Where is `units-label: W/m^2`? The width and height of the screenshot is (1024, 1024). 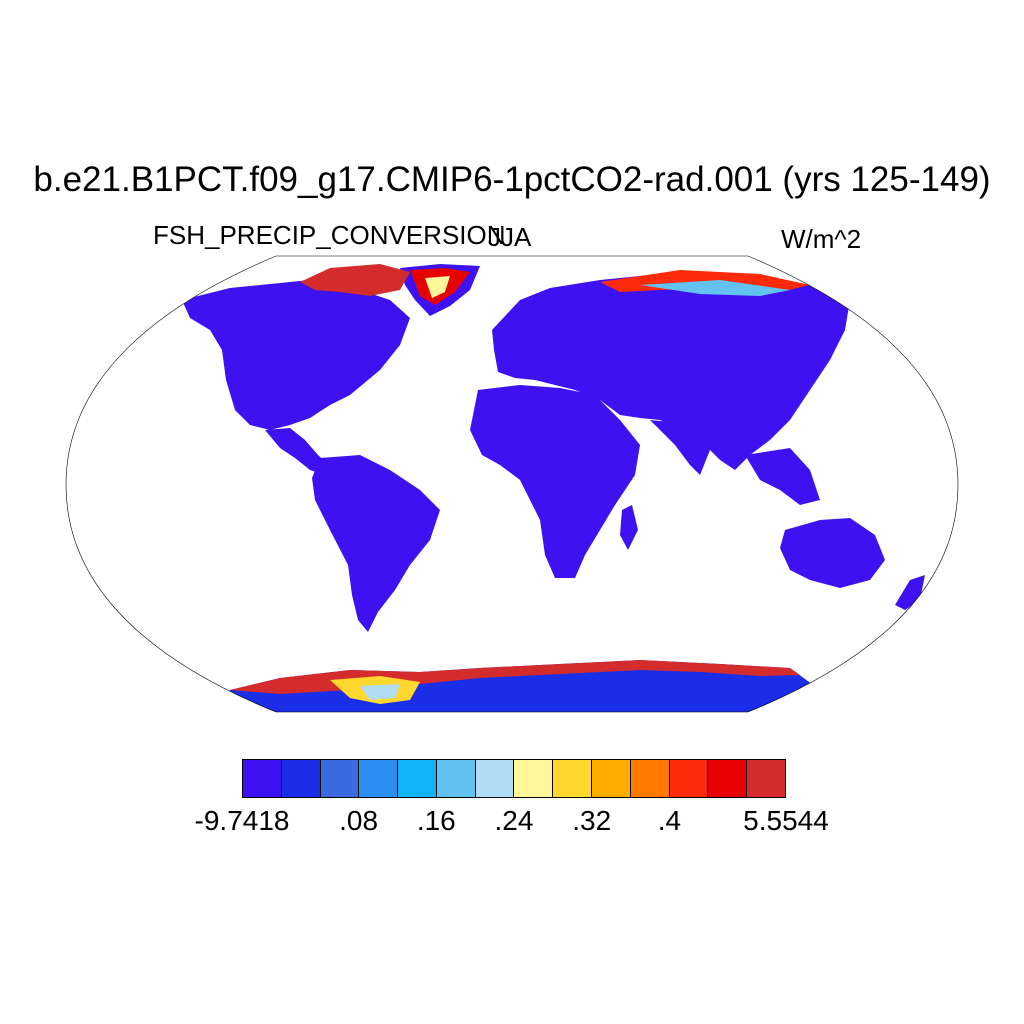
units-label: W/m^2 is located at coordinates (821, 239).